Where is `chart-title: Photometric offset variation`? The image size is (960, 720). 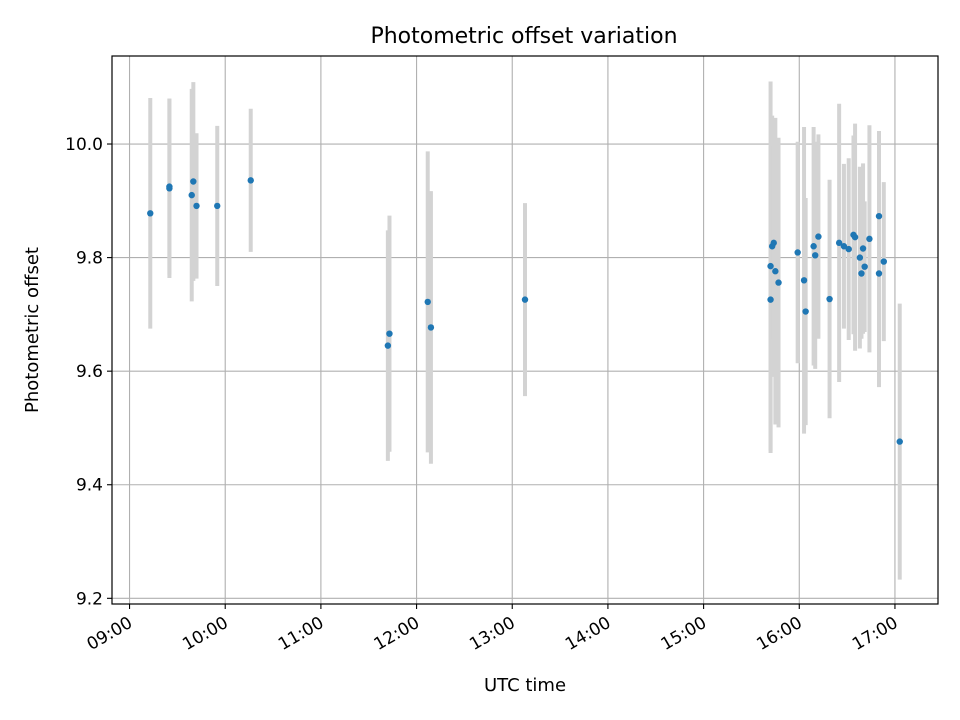 chart-title: Photometric offset variation is located at coordinates (523, 36).